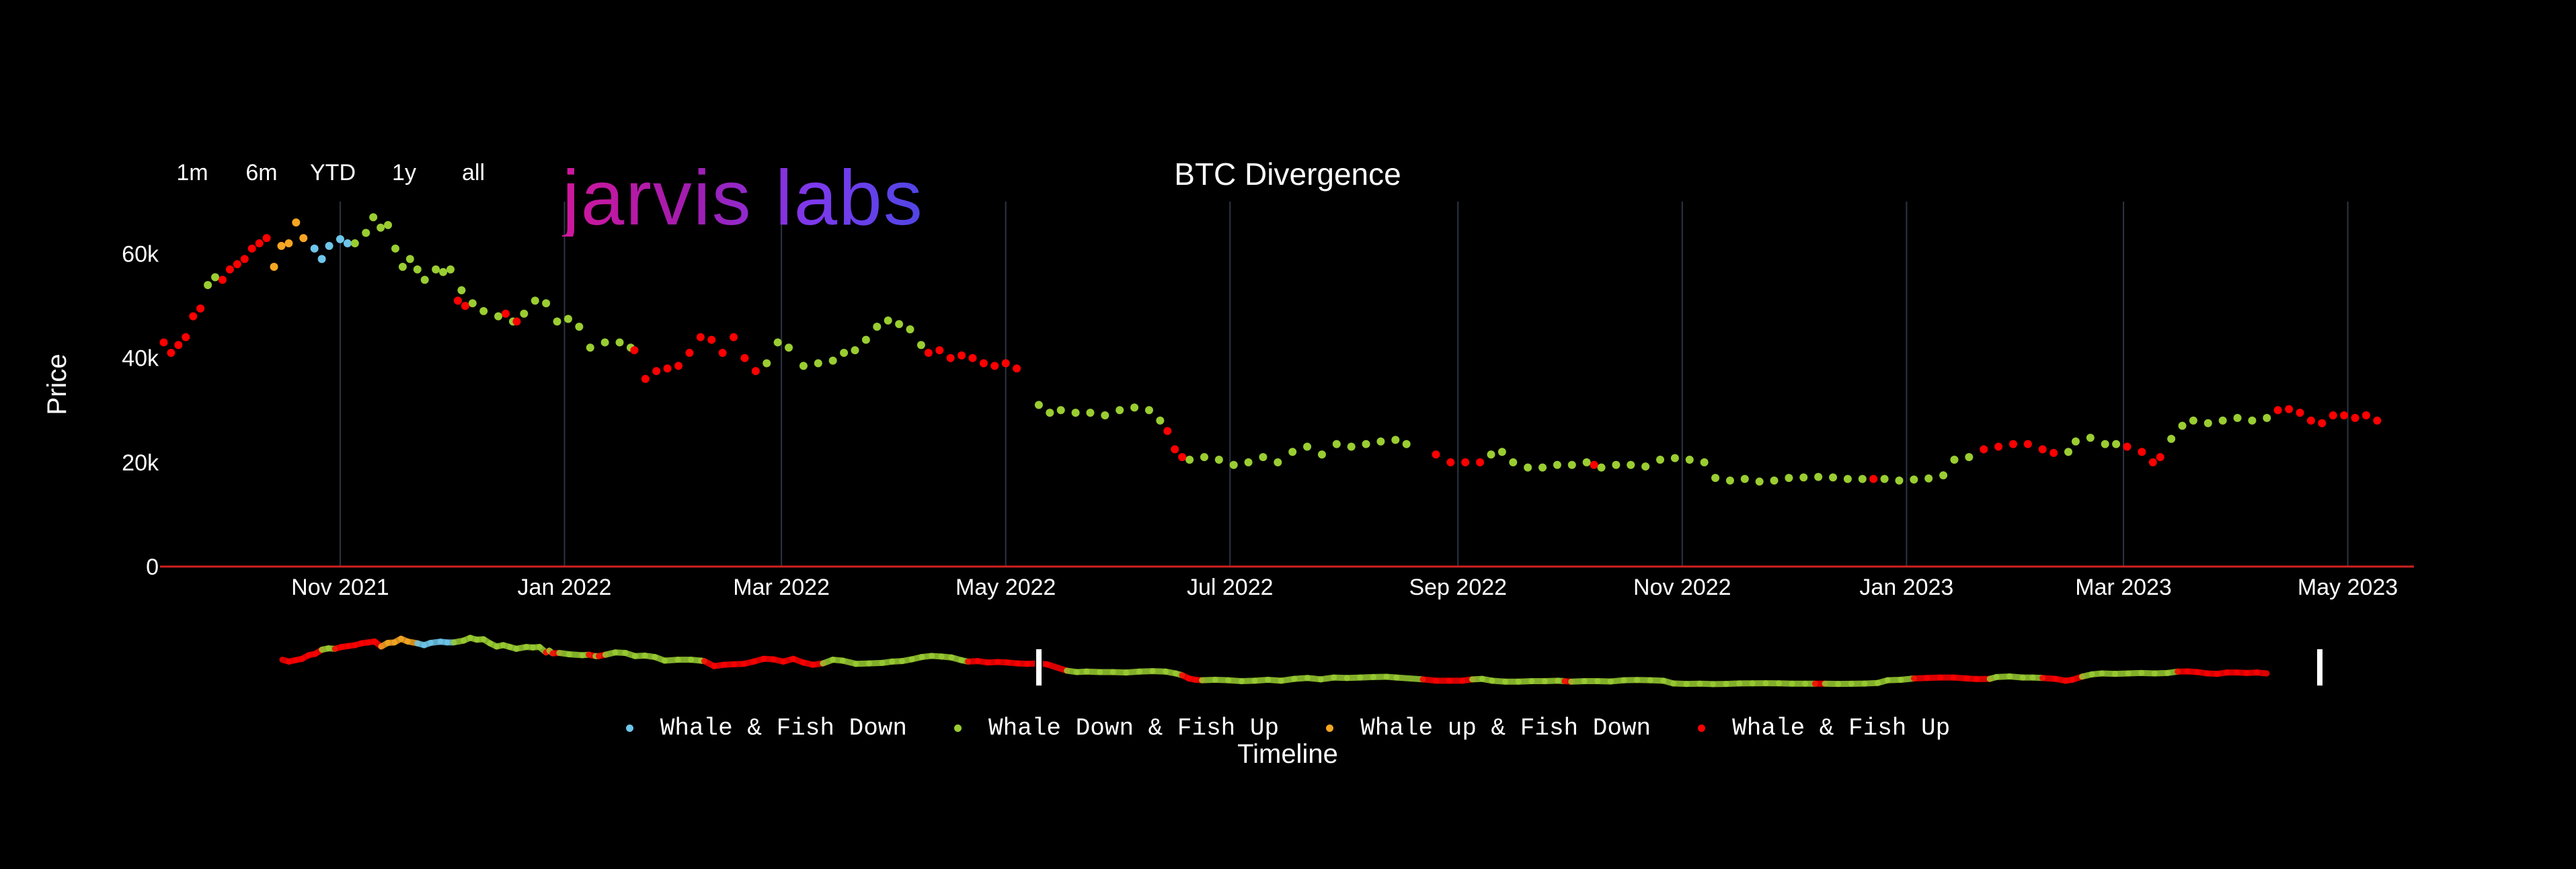 The height and width of the screenshot is (869, 2576). Describe the element at coordinates (1302, 661) in the screenshot. I see `timeline-navigator` at that location.